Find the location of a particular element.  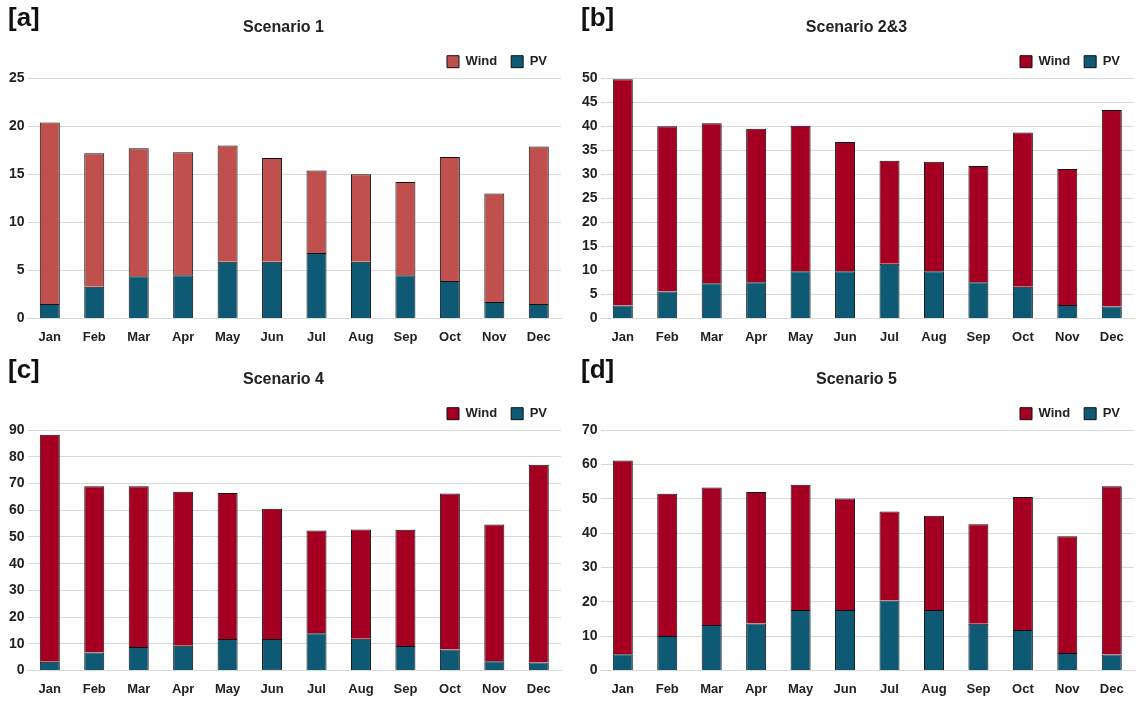

text: [d] is located at coordinates (598, 369).